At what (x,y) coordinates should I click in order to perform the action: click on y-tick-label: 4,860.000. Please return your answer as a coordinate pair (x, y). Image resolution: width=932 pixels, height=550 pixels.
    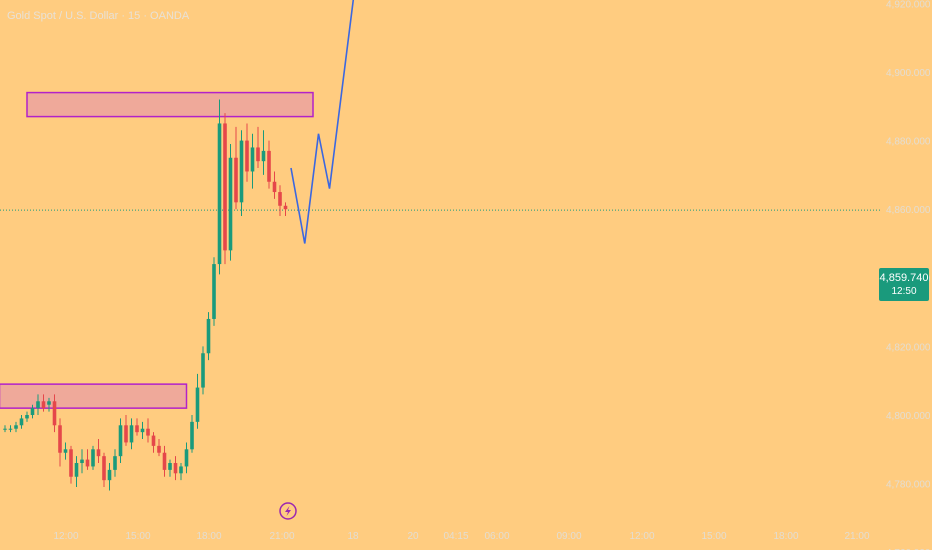
    Looking at the image, I should click on (908, 210).